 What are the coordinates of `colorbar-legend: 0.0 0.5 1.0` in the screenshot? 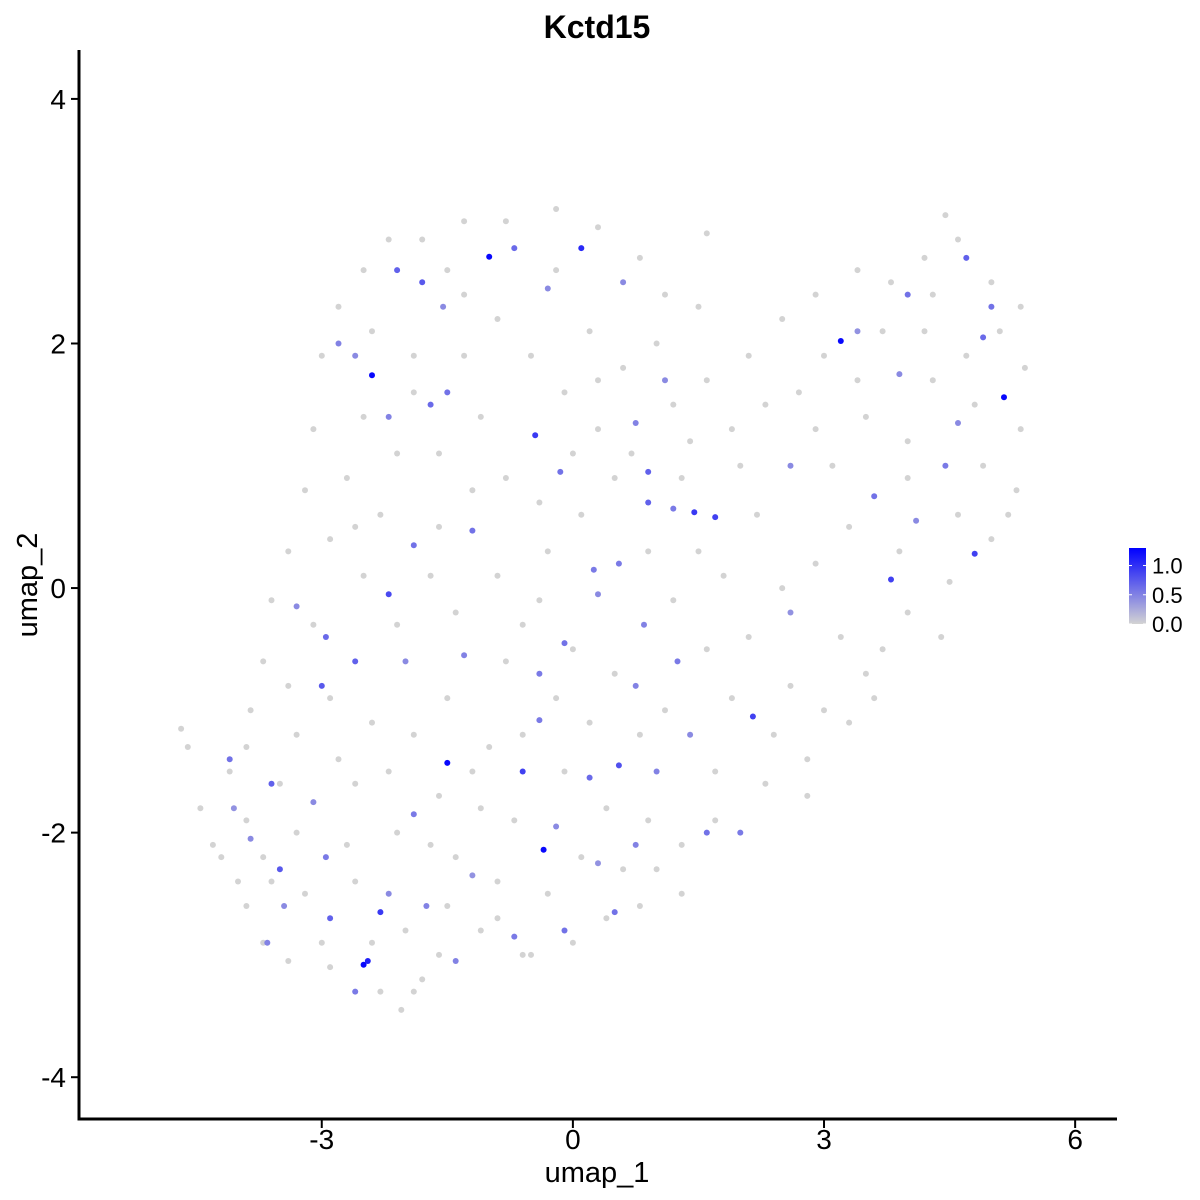 It's located at (1156, 592).